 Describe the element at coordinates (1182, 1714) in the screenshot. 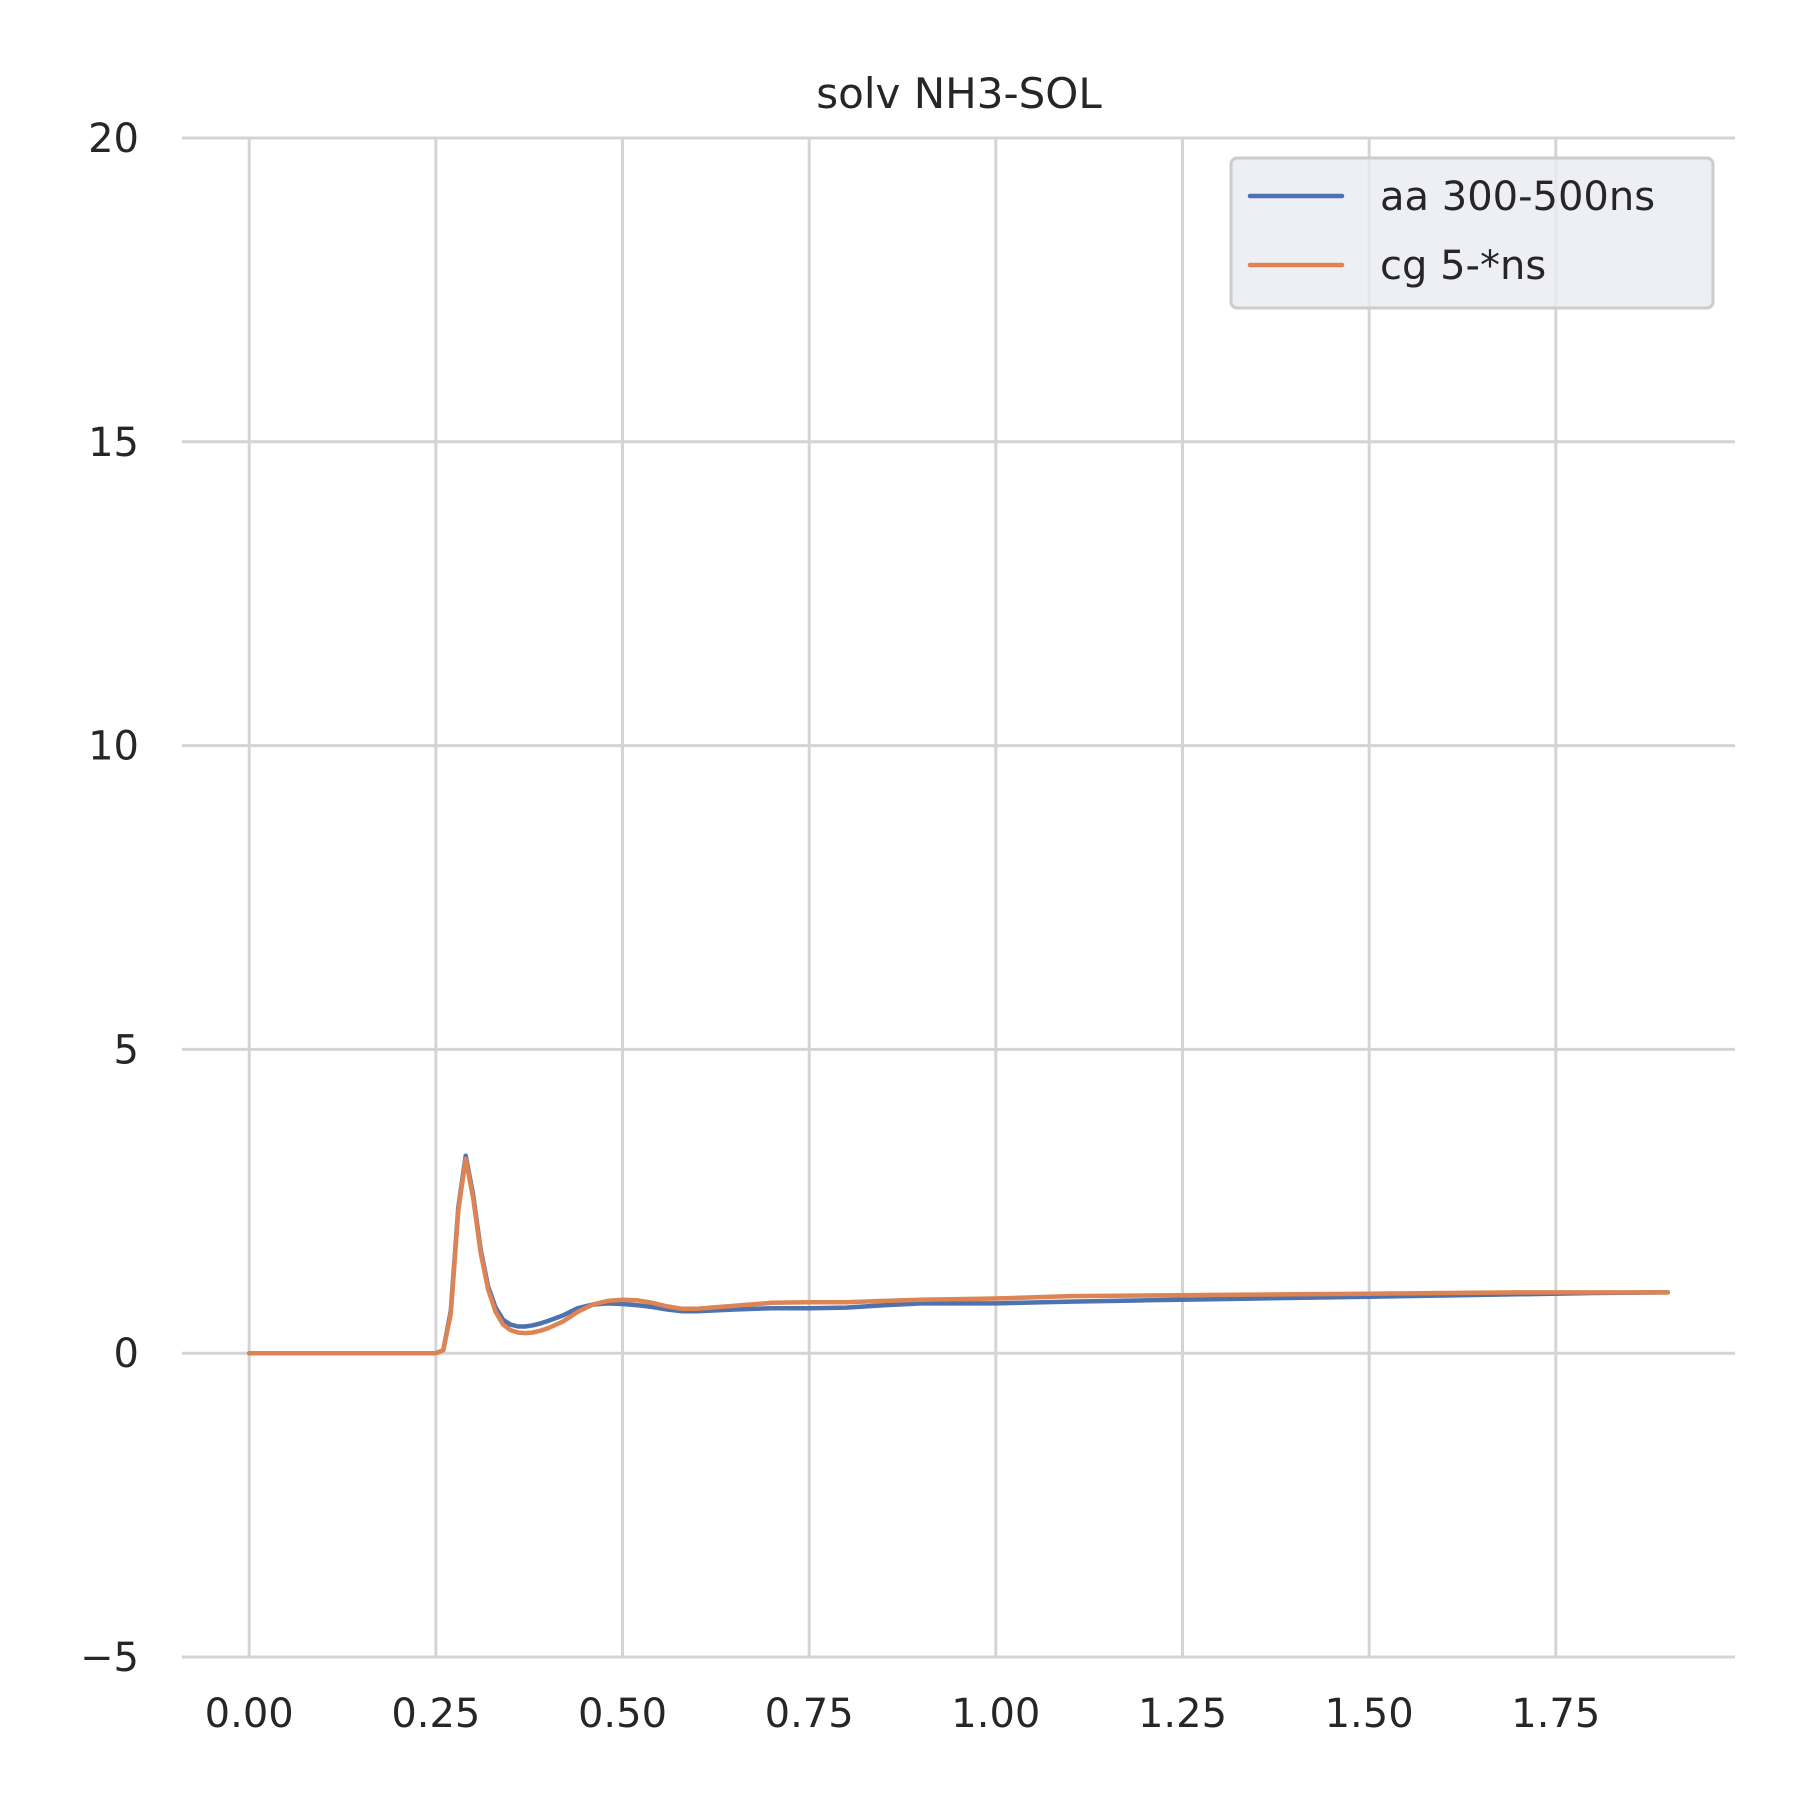

I see `x-tick-label: 1.25` at that location.